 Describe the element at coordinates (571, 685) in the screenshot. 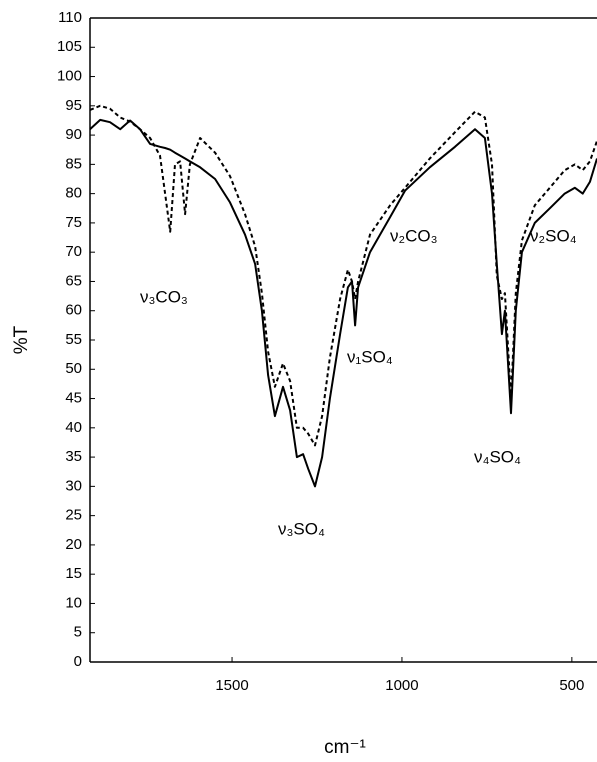

I see `x-tick-label: 500` at that location.